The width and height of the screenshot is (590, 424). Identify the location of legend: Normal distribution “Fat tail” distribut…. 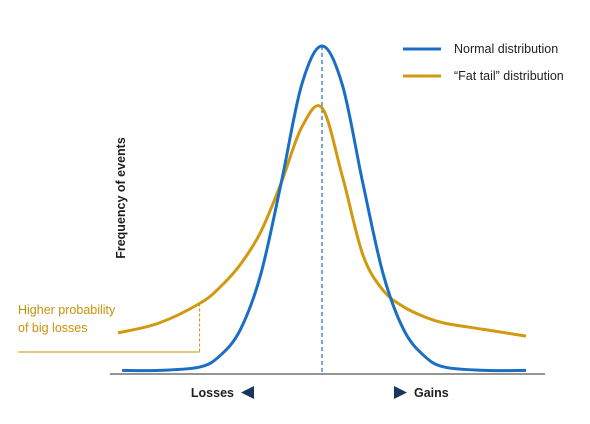
(483, 62).